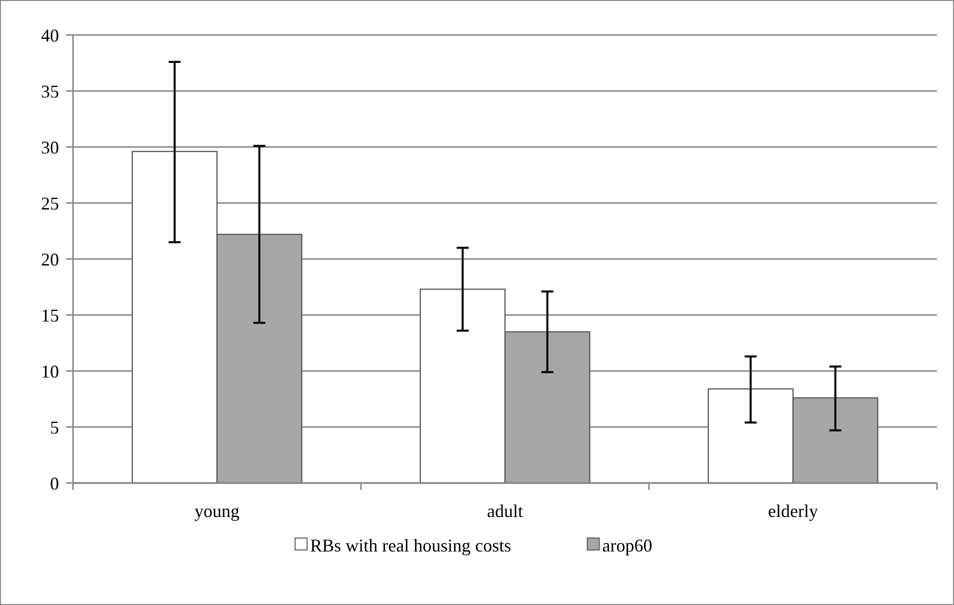 The height and width of the screenshot is (605, 954). Describe the element at coordinates (54, 483) in the screenshot. I see `y-tick-label: 0` at that location.